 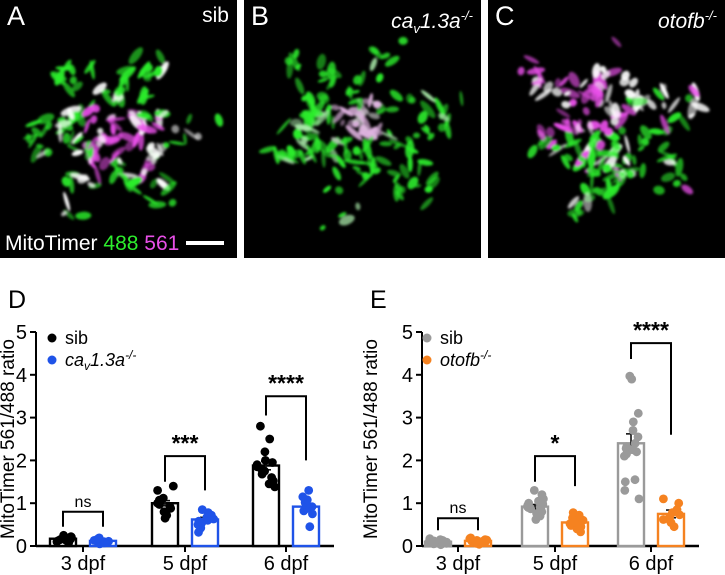 I want to click on legend-label: cav1.3a-/-, so click(x=100, y=360).